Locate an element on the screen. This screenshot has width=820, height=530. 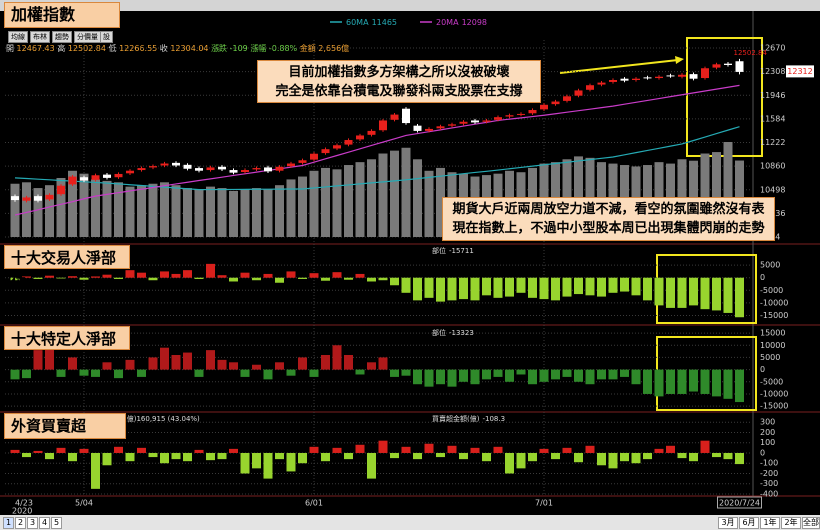
quote-label: 金額 is located at coordinates (308, 48).